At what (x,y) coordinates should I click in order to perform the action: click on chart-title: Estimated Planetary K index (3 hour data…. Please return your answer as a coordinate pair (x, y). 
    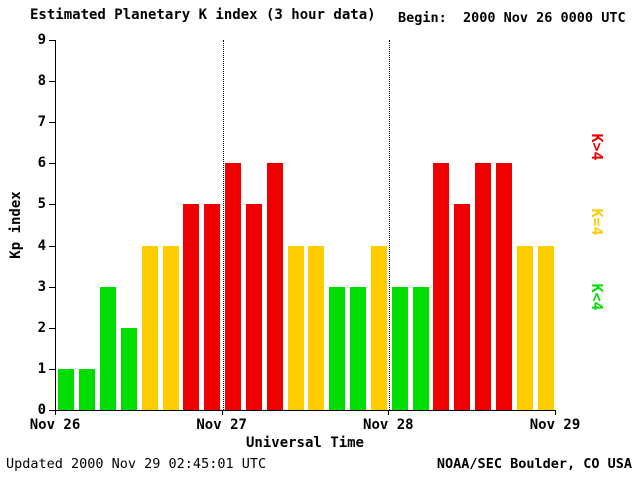
    Looking at the image, I should click on (203, 15).